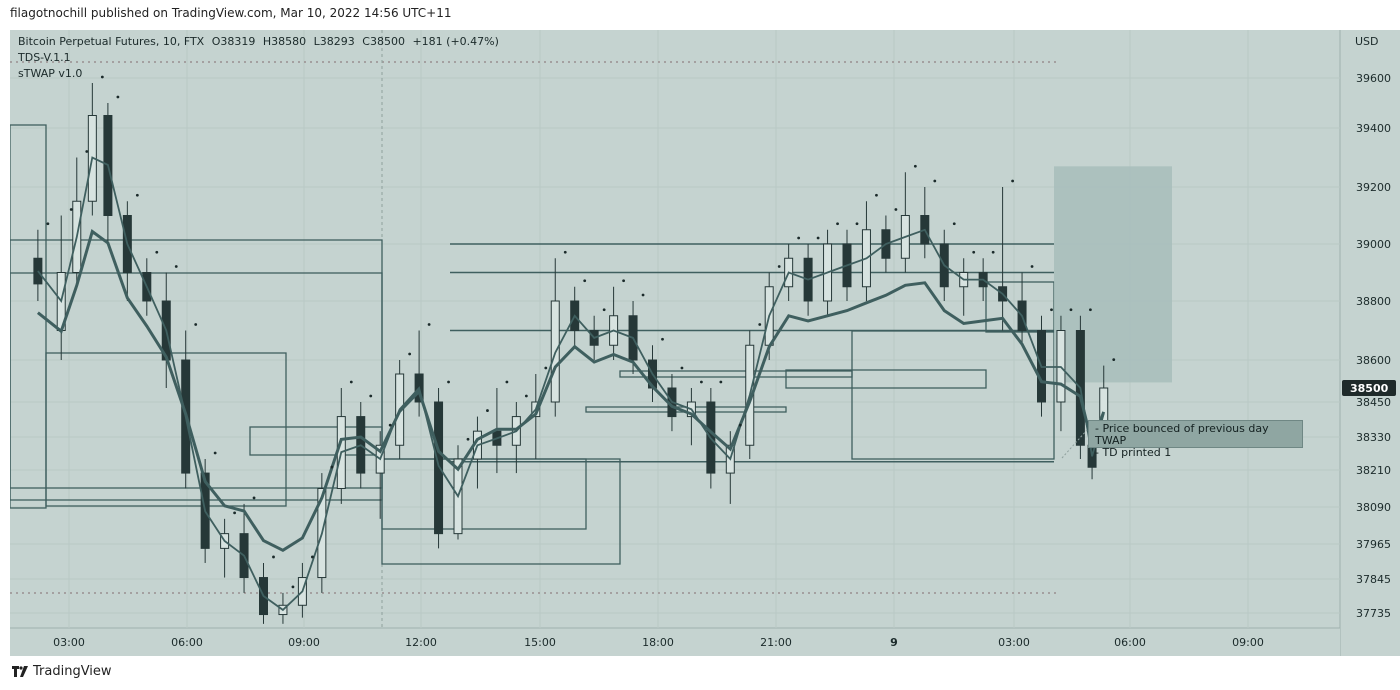  What do you see at coordinates (1182, 434) in the screenshot?
I see `annotation-line-1: - Price bounced of previous day TWAP` at bounding box center [1182, 434].